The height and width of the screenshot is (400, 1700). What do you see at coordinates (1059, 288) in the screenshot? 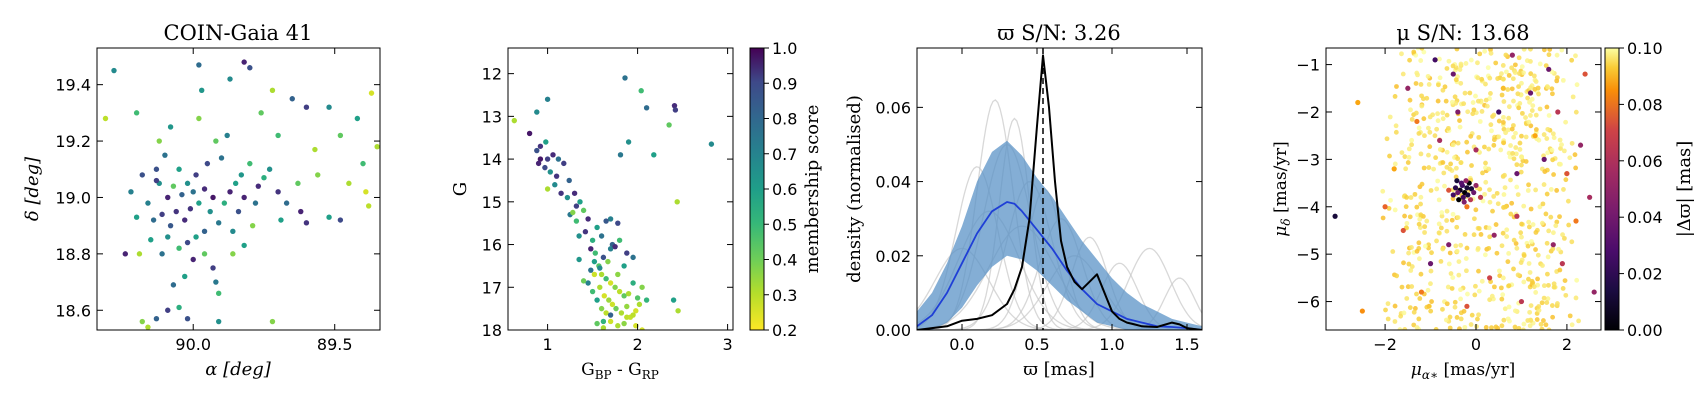
I see `parallax-sample-curve` at bounding box center [1059, 288].